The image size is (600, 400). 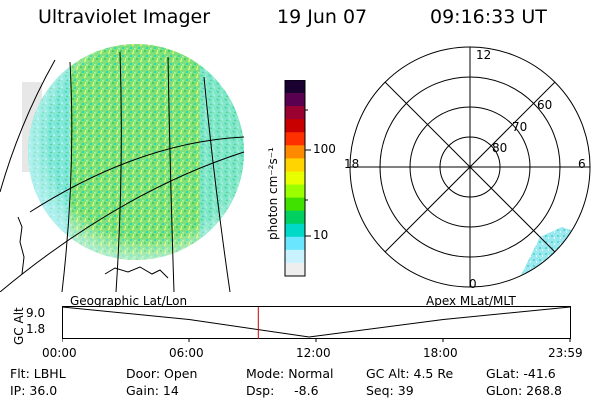 What do you see at coordinates (582, 164) in the screenshot?
I see `mlt-label-6: 6` at bounding box center [582, 164].